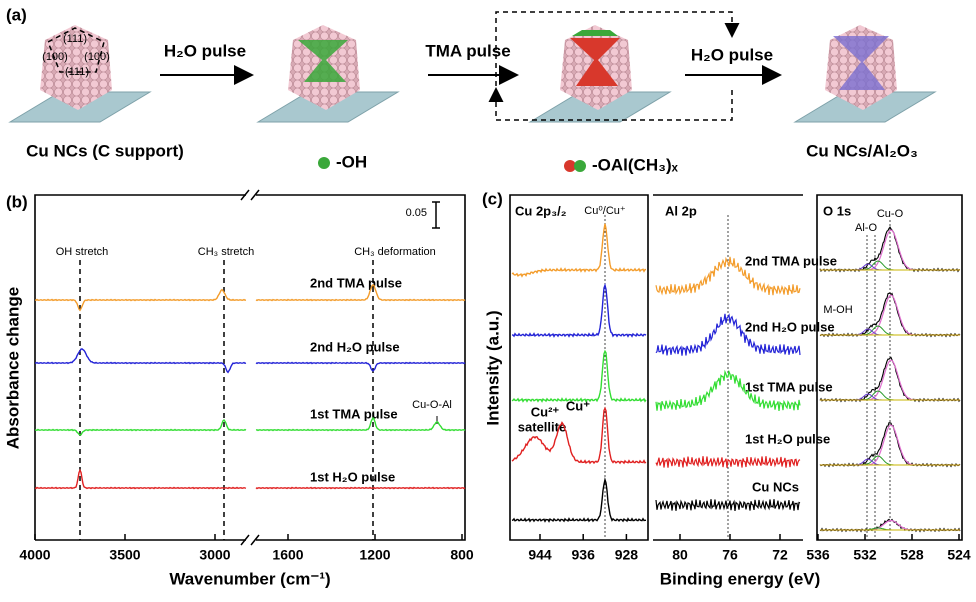 This screenshot has width=976, height=602. Describe the element at coordinates (780, 555) in the screenshot. I see `x-tick-label: 72` at that location.